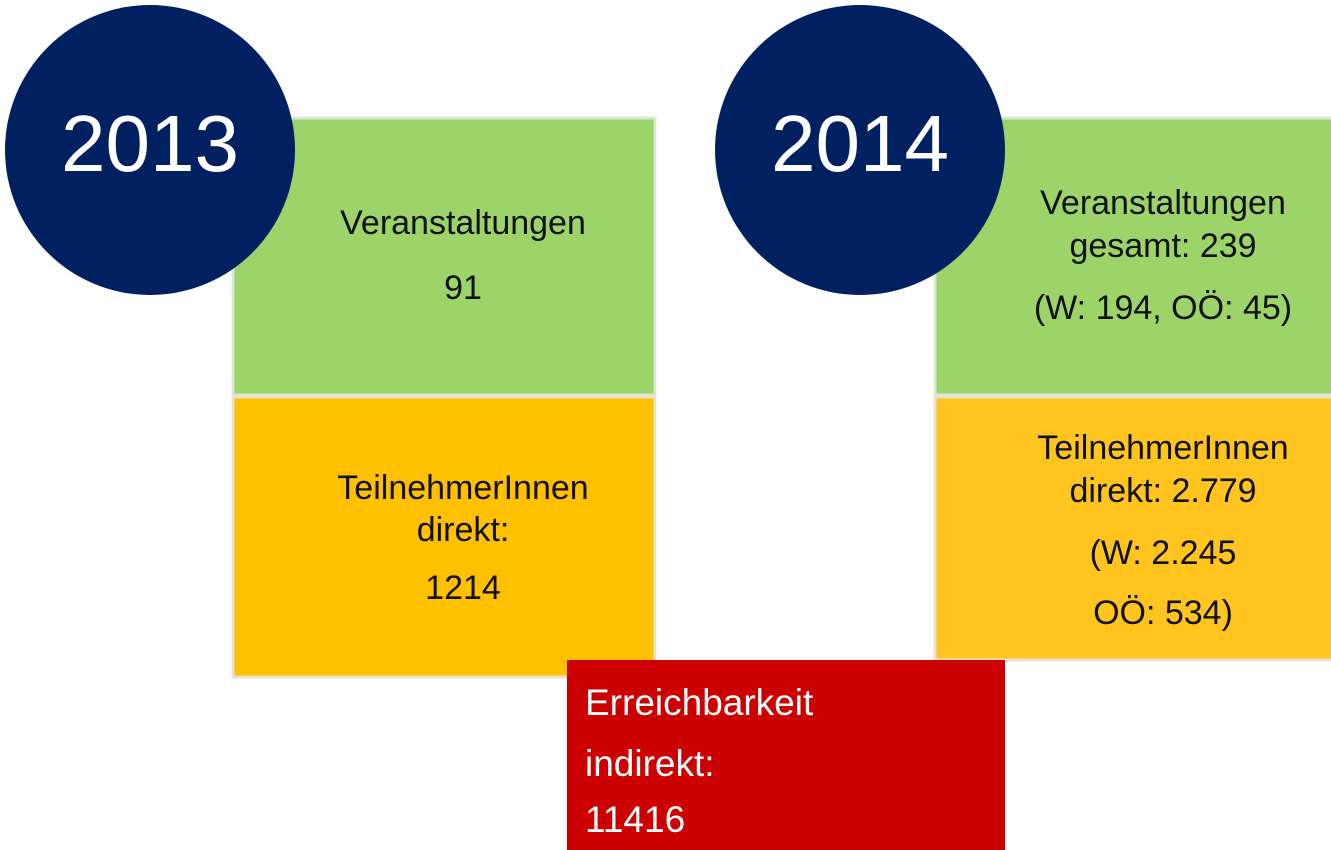 The width and height of the screenshot is (1331, 850). What do you see at coordinates (150, 143) in the screenshot?
I see `year-label: 2013` at bounding box center [150, 143].